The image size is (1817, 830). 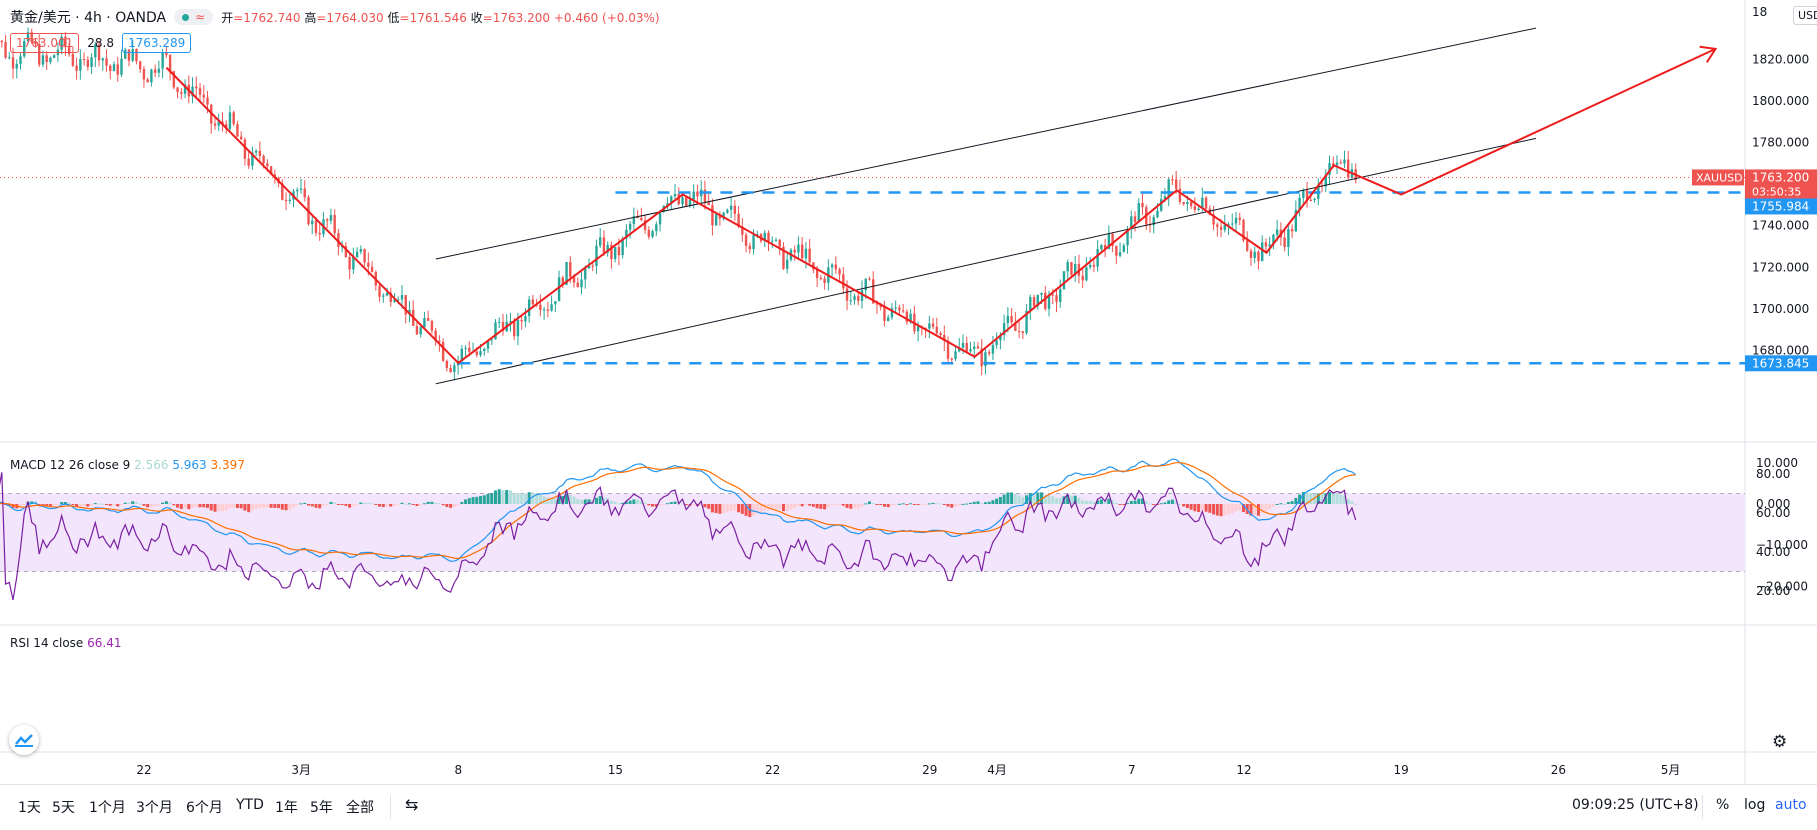 I want to click on range-6m-button: 6个月, so click(x=204, y=808).